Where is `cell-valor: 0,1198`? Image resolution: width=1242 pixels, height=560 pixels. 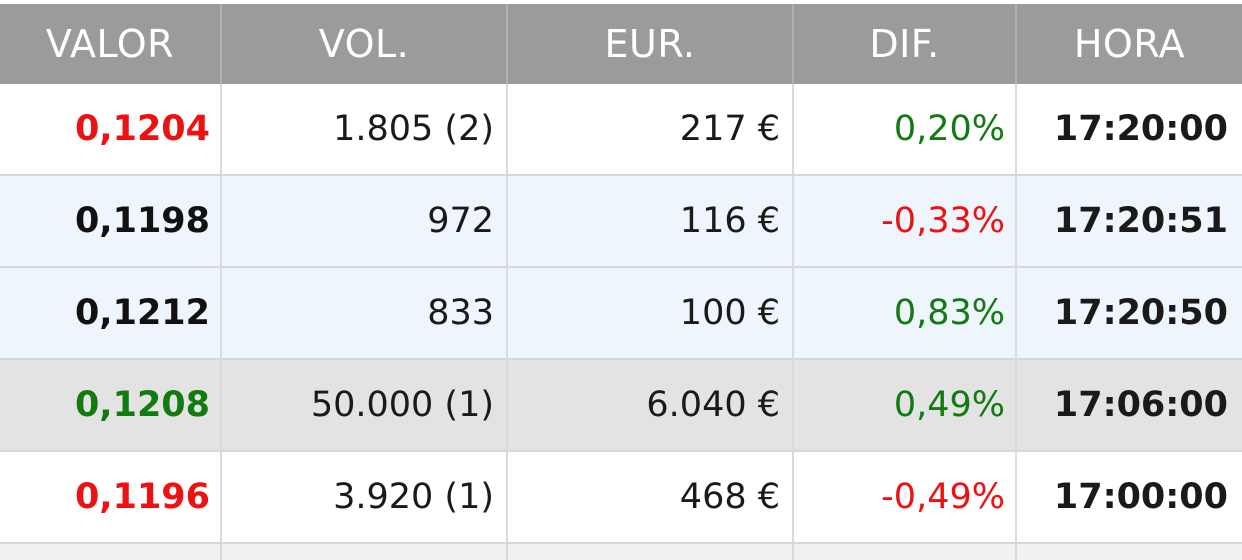 cell-valor: 0,1198 is located at coordinates (111, 221).